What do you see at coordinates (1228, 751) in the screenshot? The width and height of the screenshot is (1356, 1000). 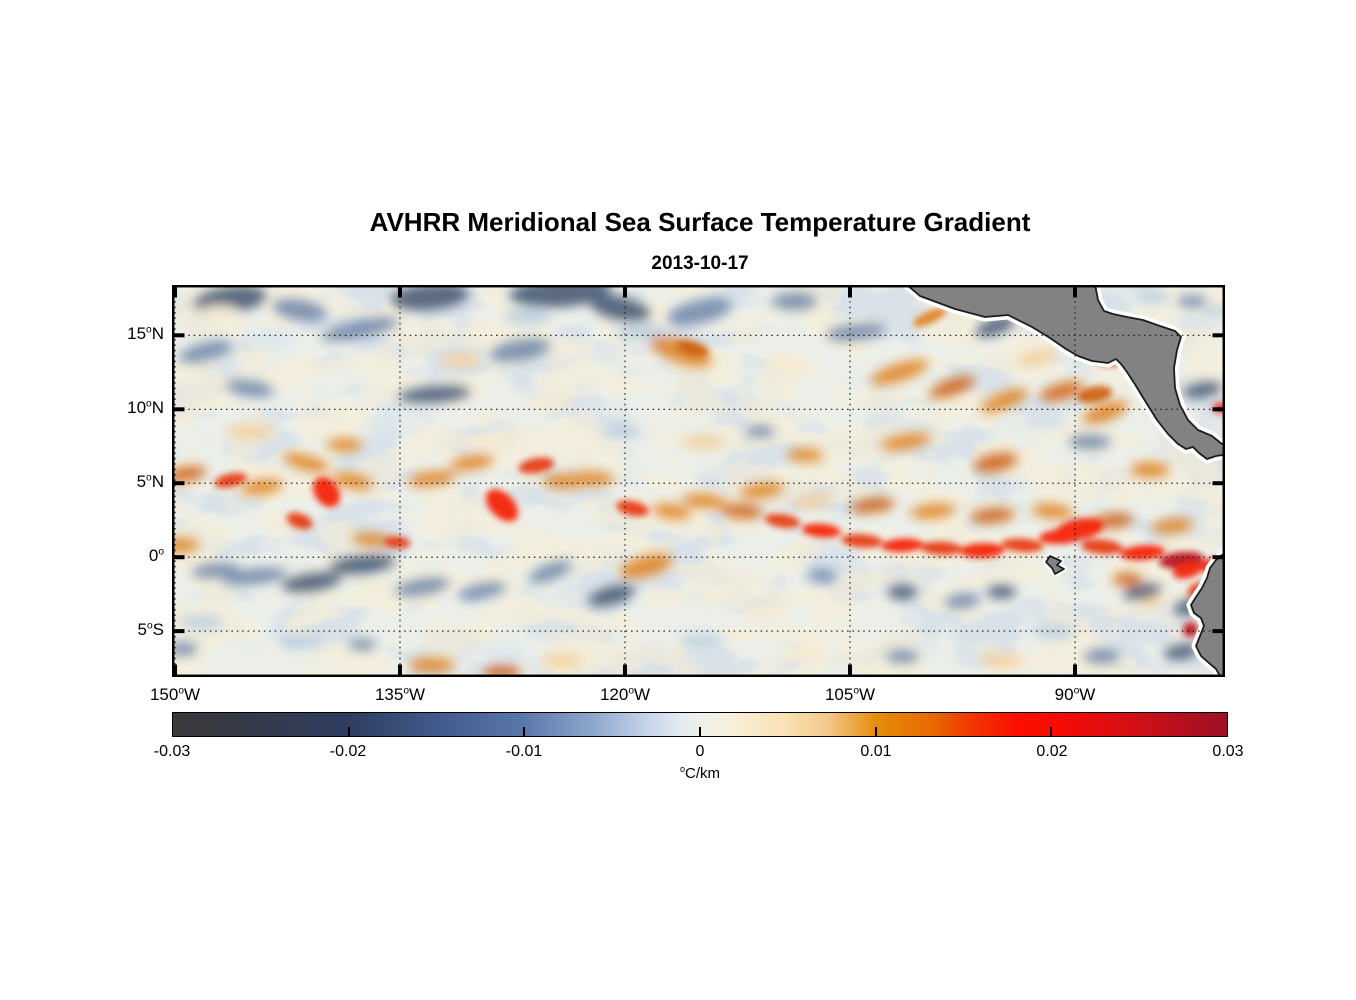 I see `colorbar-label-0.03: 0.03` at bounding box center [1228, 751].